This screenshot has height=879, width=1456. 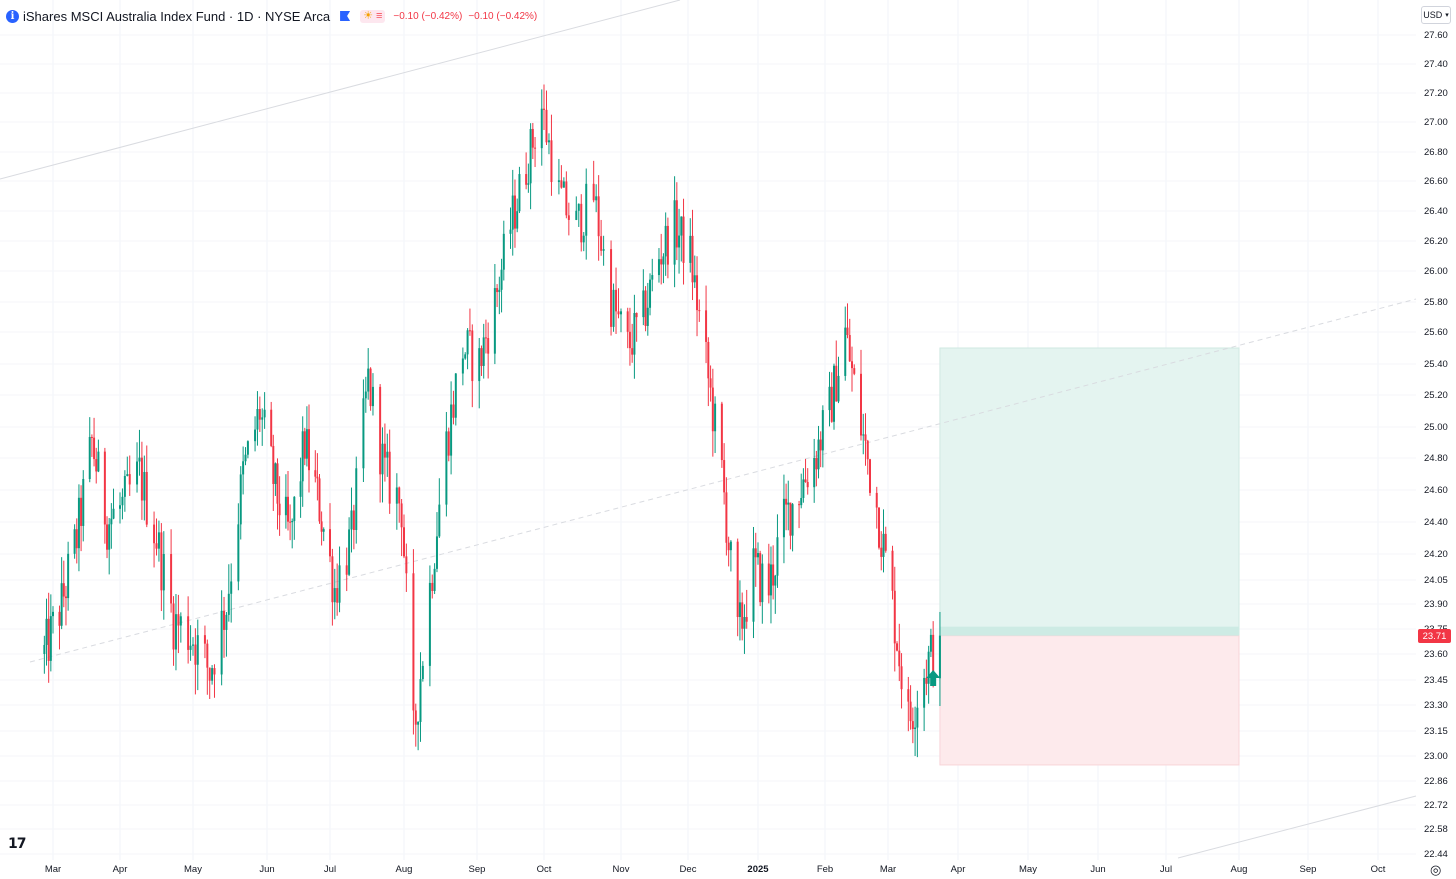 What do you see at coordinates (1436, 705) in the screenshot?
I see `price-tick-label: 23.30` at bounding box center [1436, 705].